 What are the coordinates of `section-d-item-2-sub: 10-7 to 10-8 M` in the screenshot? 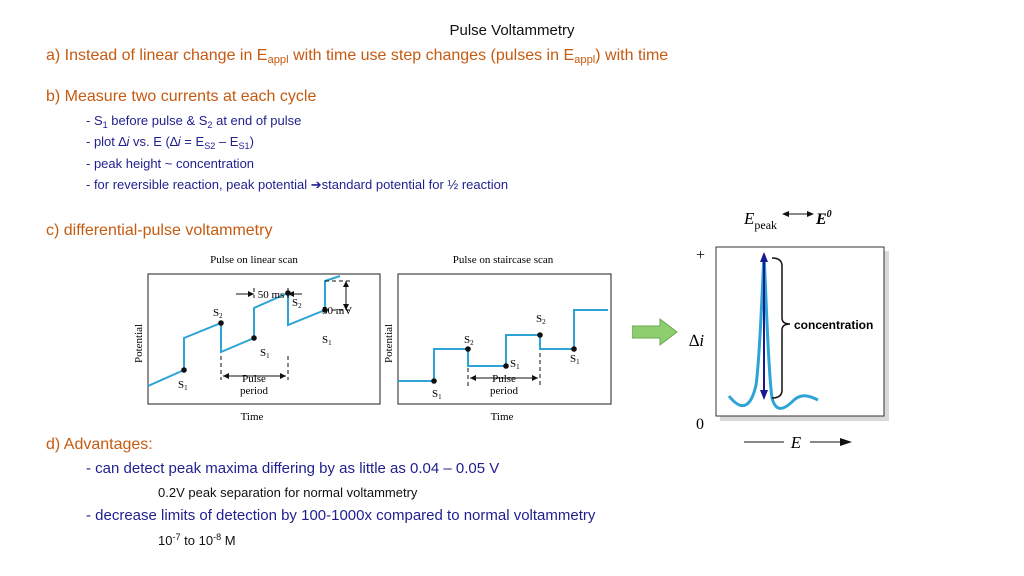 It's located at (197, 540).